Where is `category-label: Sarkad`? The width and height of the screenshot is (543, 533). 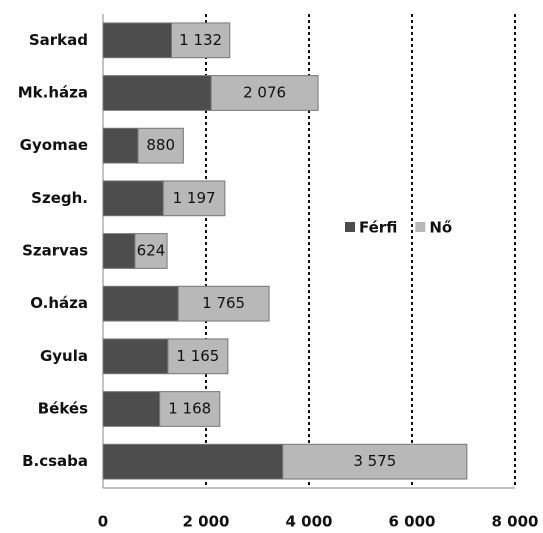 category-label: Sarkad is located at coordinates (58, 40).